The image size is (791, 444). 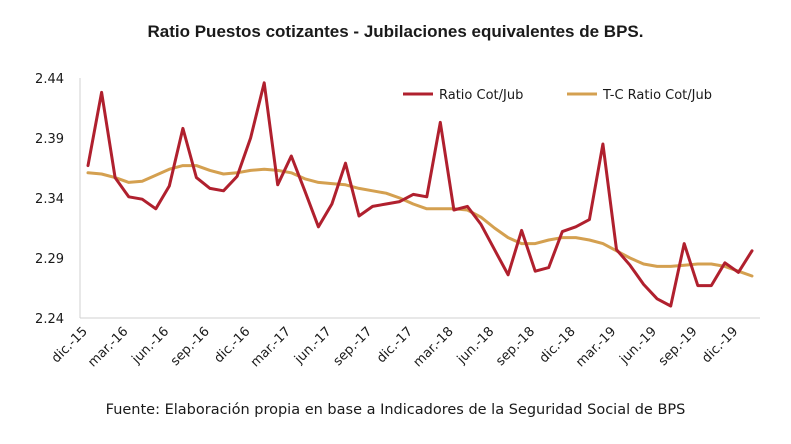 I want to click on y-tick-label: 2.34, so click(x=49, y=199).